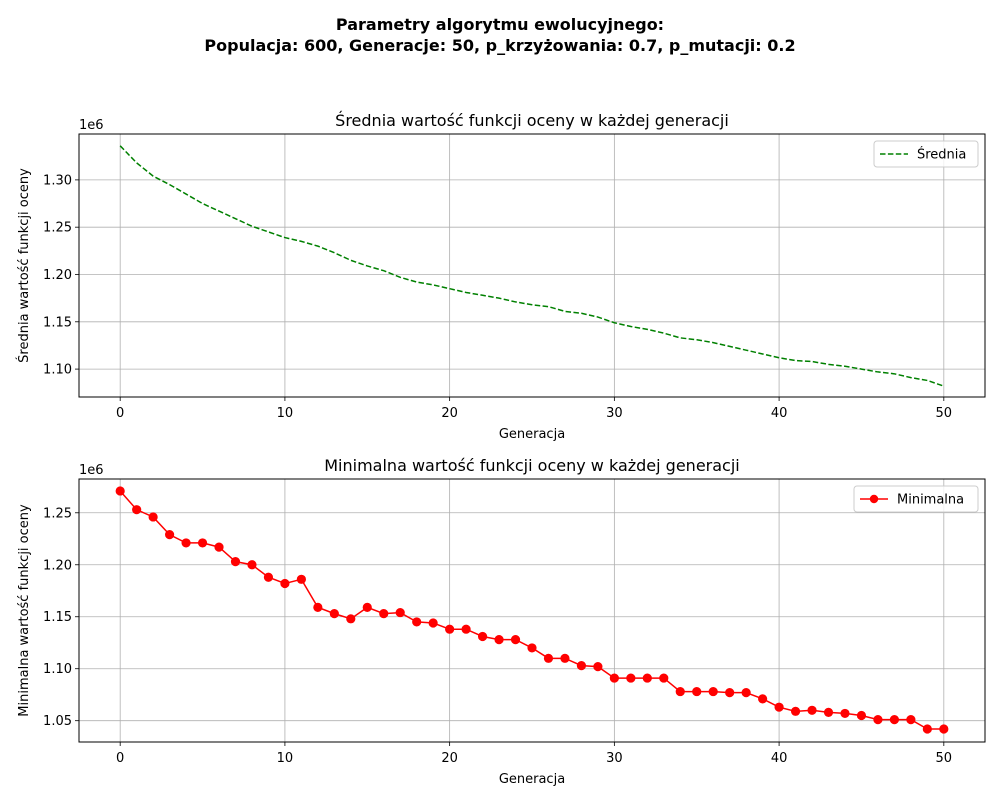 The width and height of the screenshot is (1000, 800). I want to click on legend: Średnia, so click(926, 154).